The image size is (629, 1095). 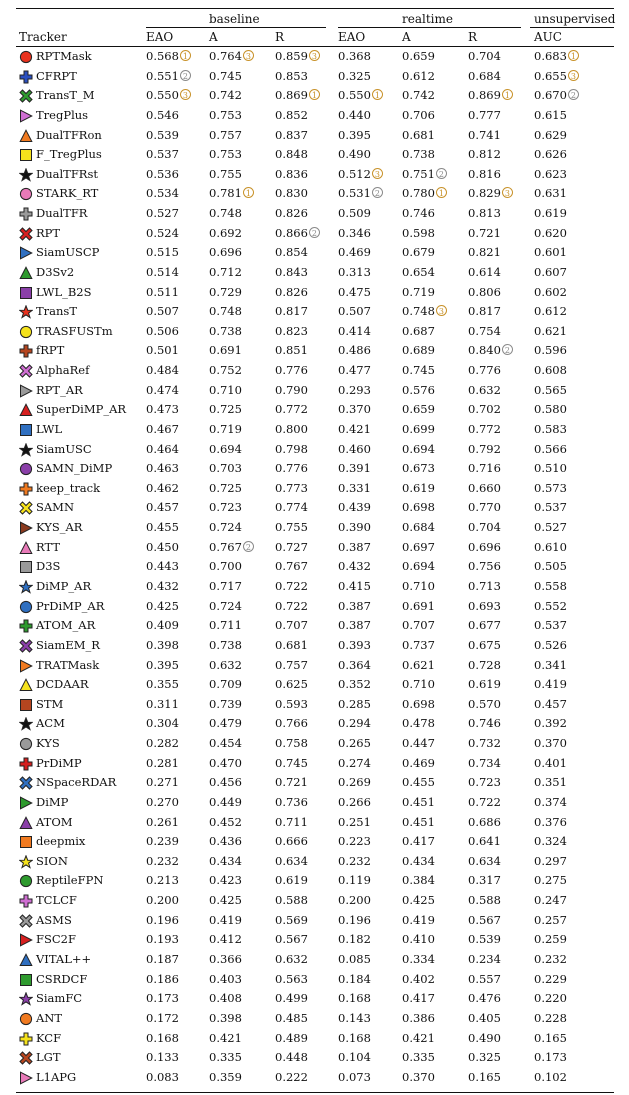 What do you see at coordinates (291, 252) in the screenshot?
I see `cell-baseline-r: 0.854` at bounding box center [291, 252].